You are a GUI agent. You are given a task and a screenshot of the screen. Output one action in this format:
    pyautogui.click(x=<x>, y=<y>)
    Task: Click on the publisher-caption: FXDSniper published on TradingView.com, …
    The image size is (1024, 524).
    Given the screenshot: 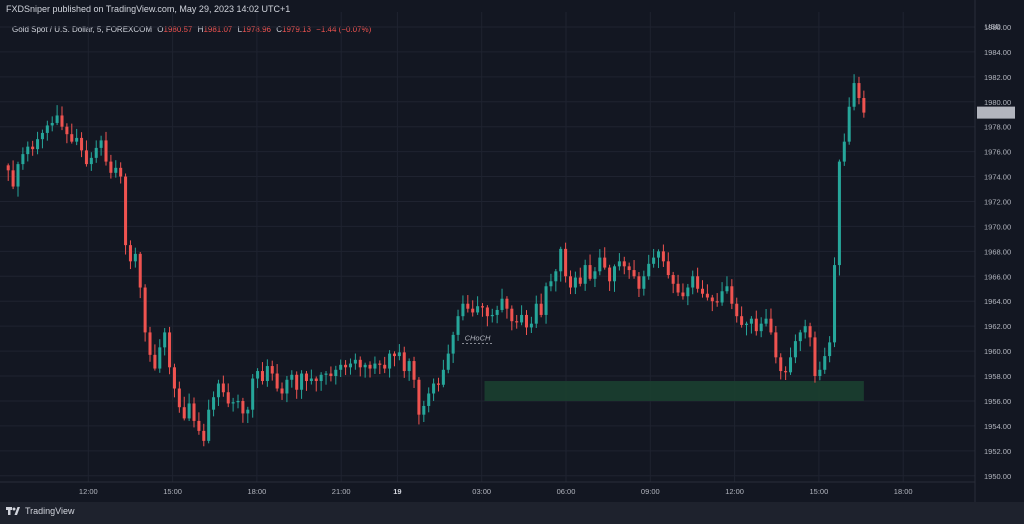 What is the action you would take?
    pyautogui.click(x=148, y=9)
    